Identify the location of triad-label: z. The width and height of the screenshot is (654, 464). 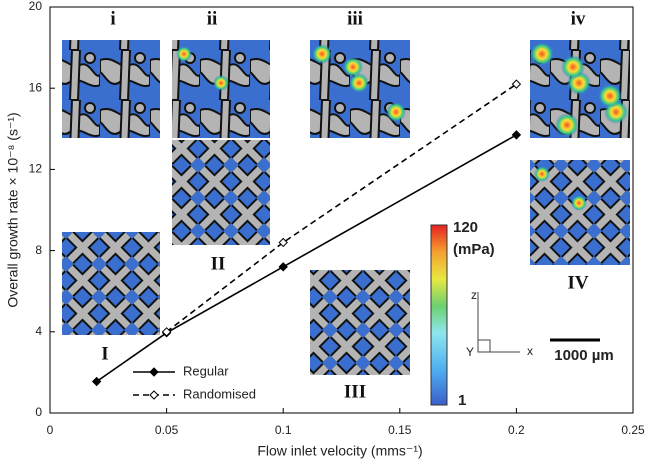
(474, 295).